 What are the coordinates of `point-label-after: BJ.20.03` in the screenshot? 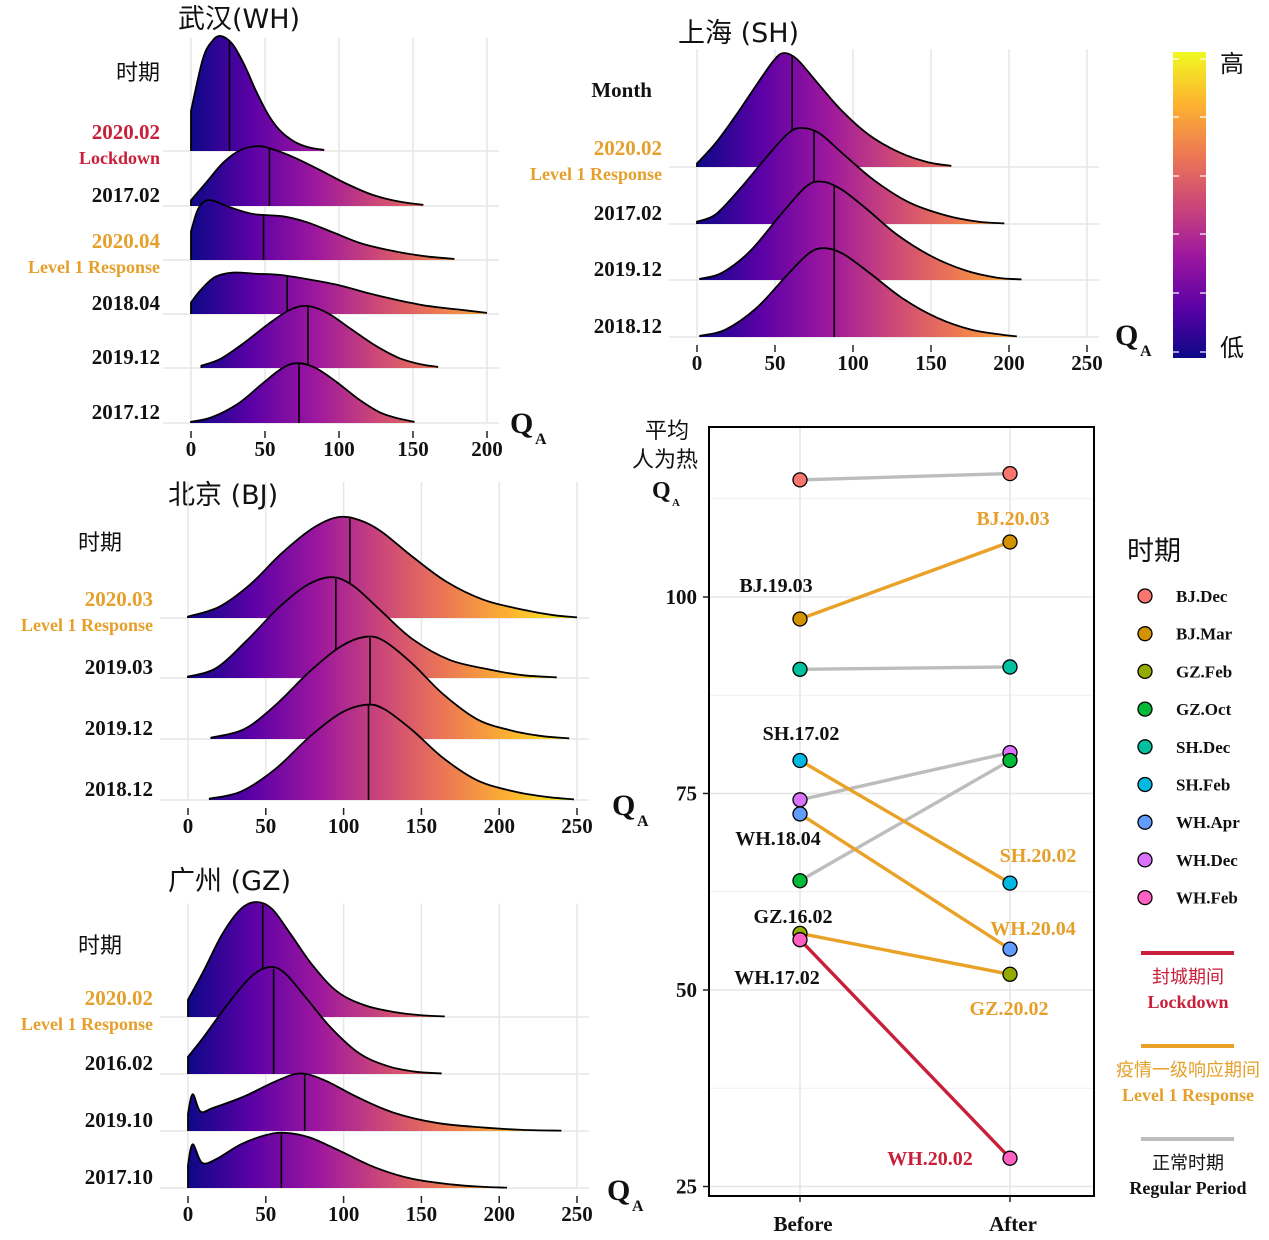 It's located at (1012, 519).